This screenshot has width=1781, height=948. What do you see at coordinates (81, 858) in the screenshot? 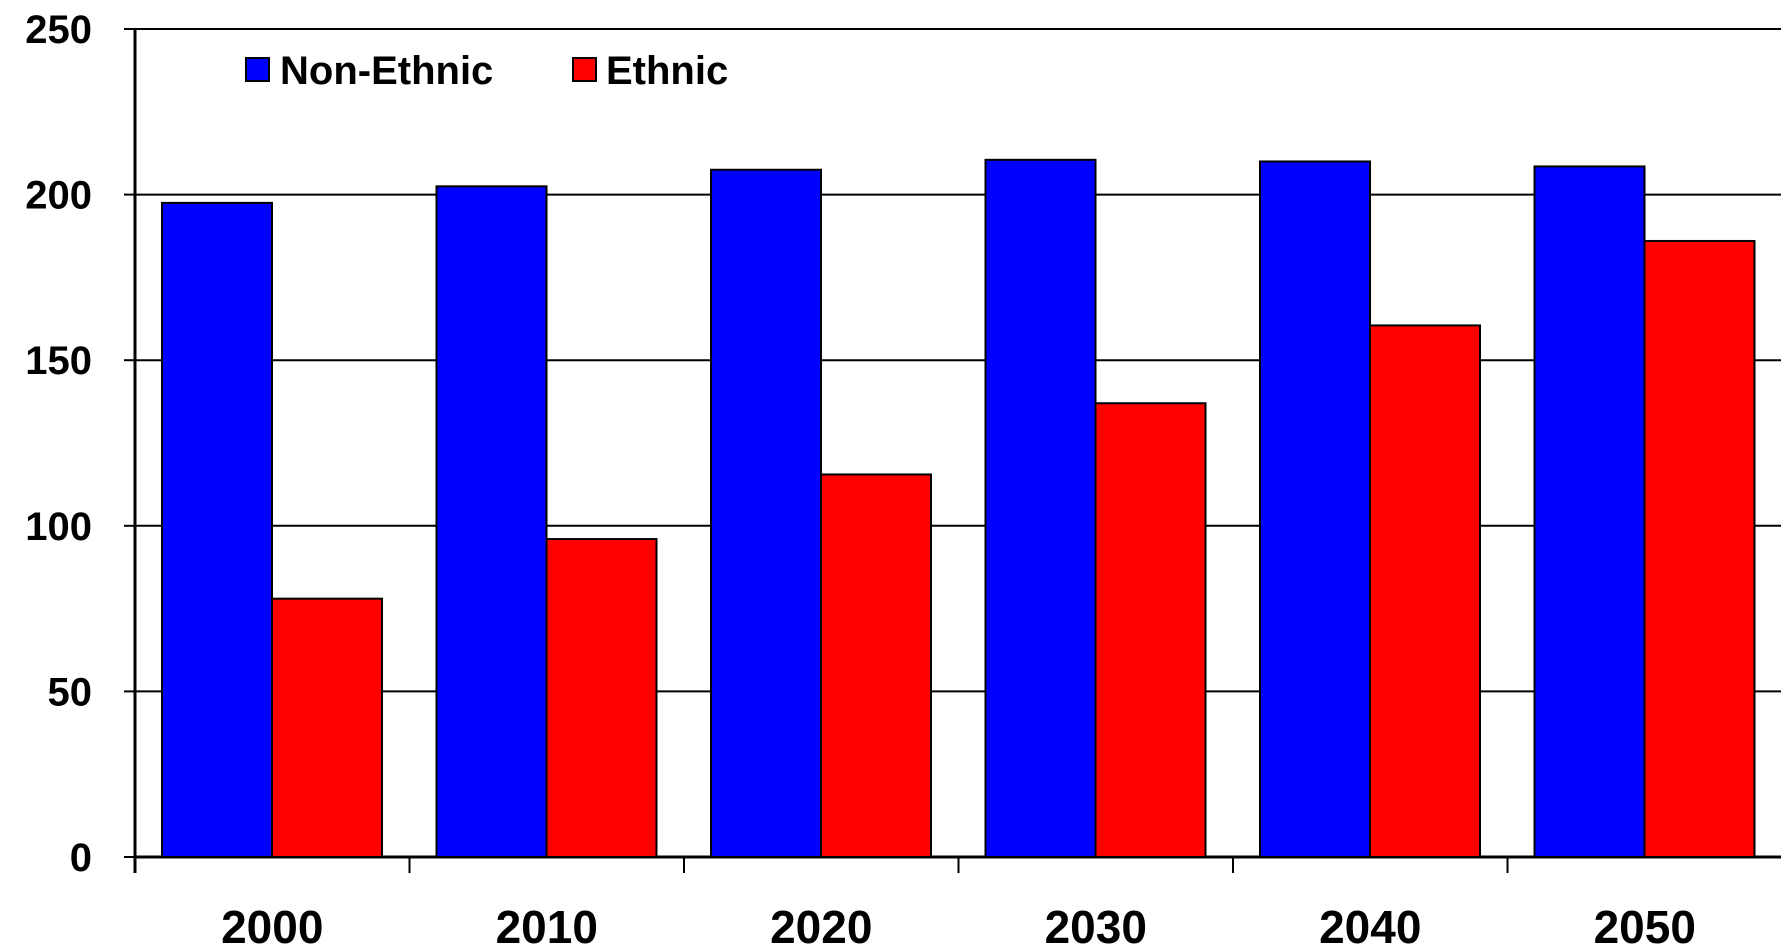
I see `y-tick-label: 0` at bounding box center [81, 858].